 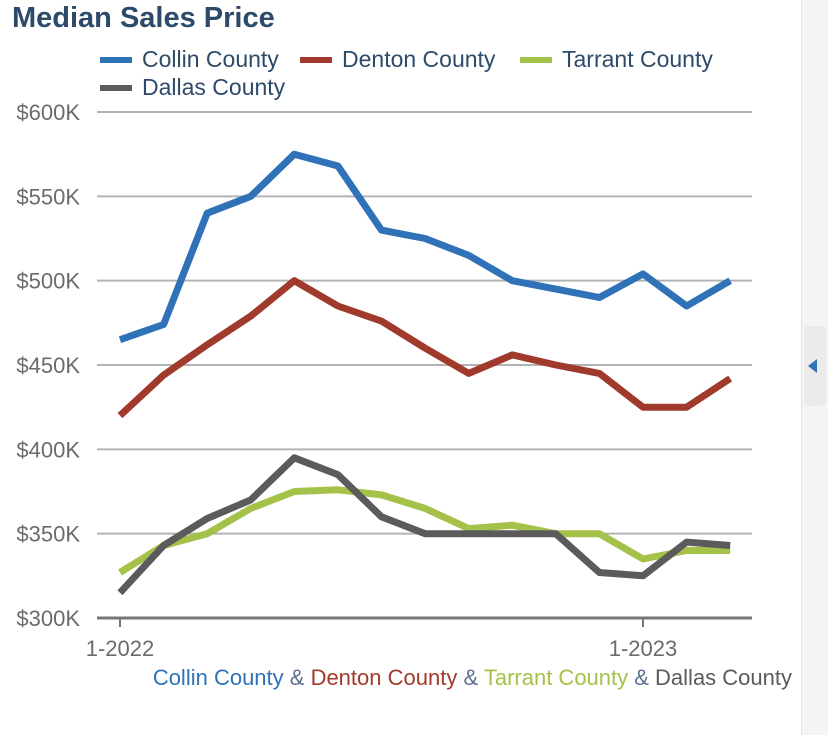 What do you see at coordinates (48, 534) in the screenshot?
I see `y-tick-label: $350K` at bounding box center [48, 534].